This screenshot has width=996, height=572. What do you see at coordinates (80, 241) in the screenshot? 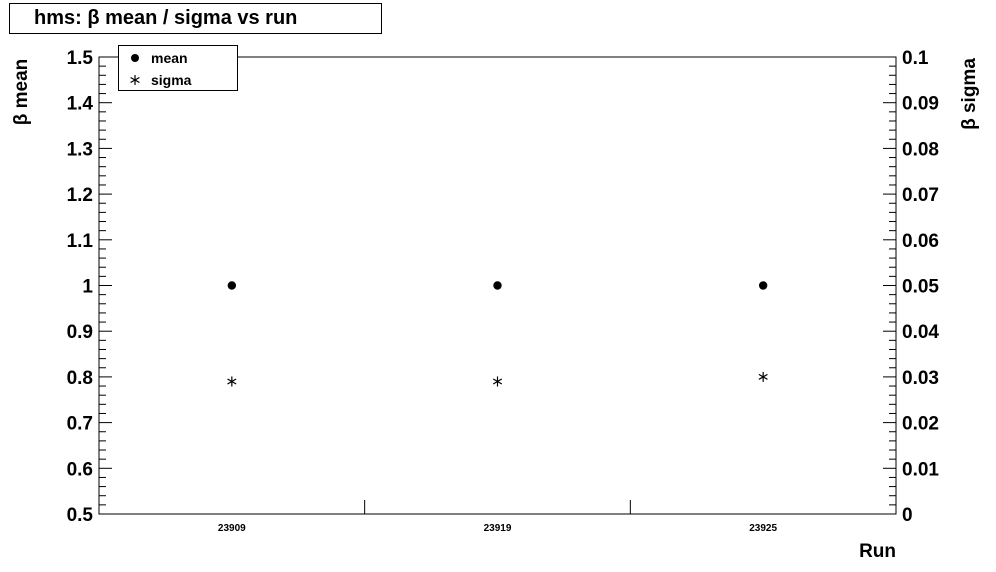
I see `y-tick-label: 1.1` at bounding box center [80, 241].